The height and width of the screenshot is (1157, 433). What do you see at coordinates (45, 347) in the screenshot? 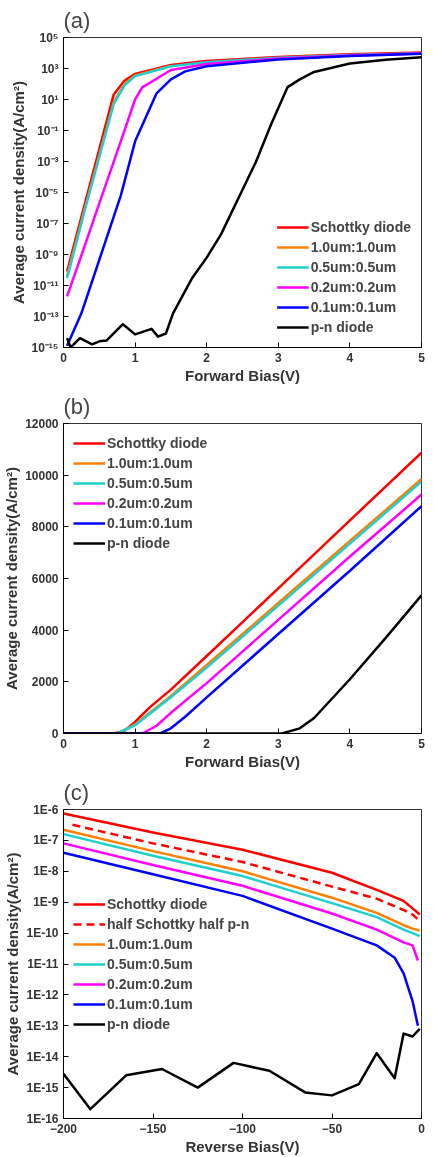
I see `y-tick-label: 10⁻¹⁵` at bounding box center [45, 347].